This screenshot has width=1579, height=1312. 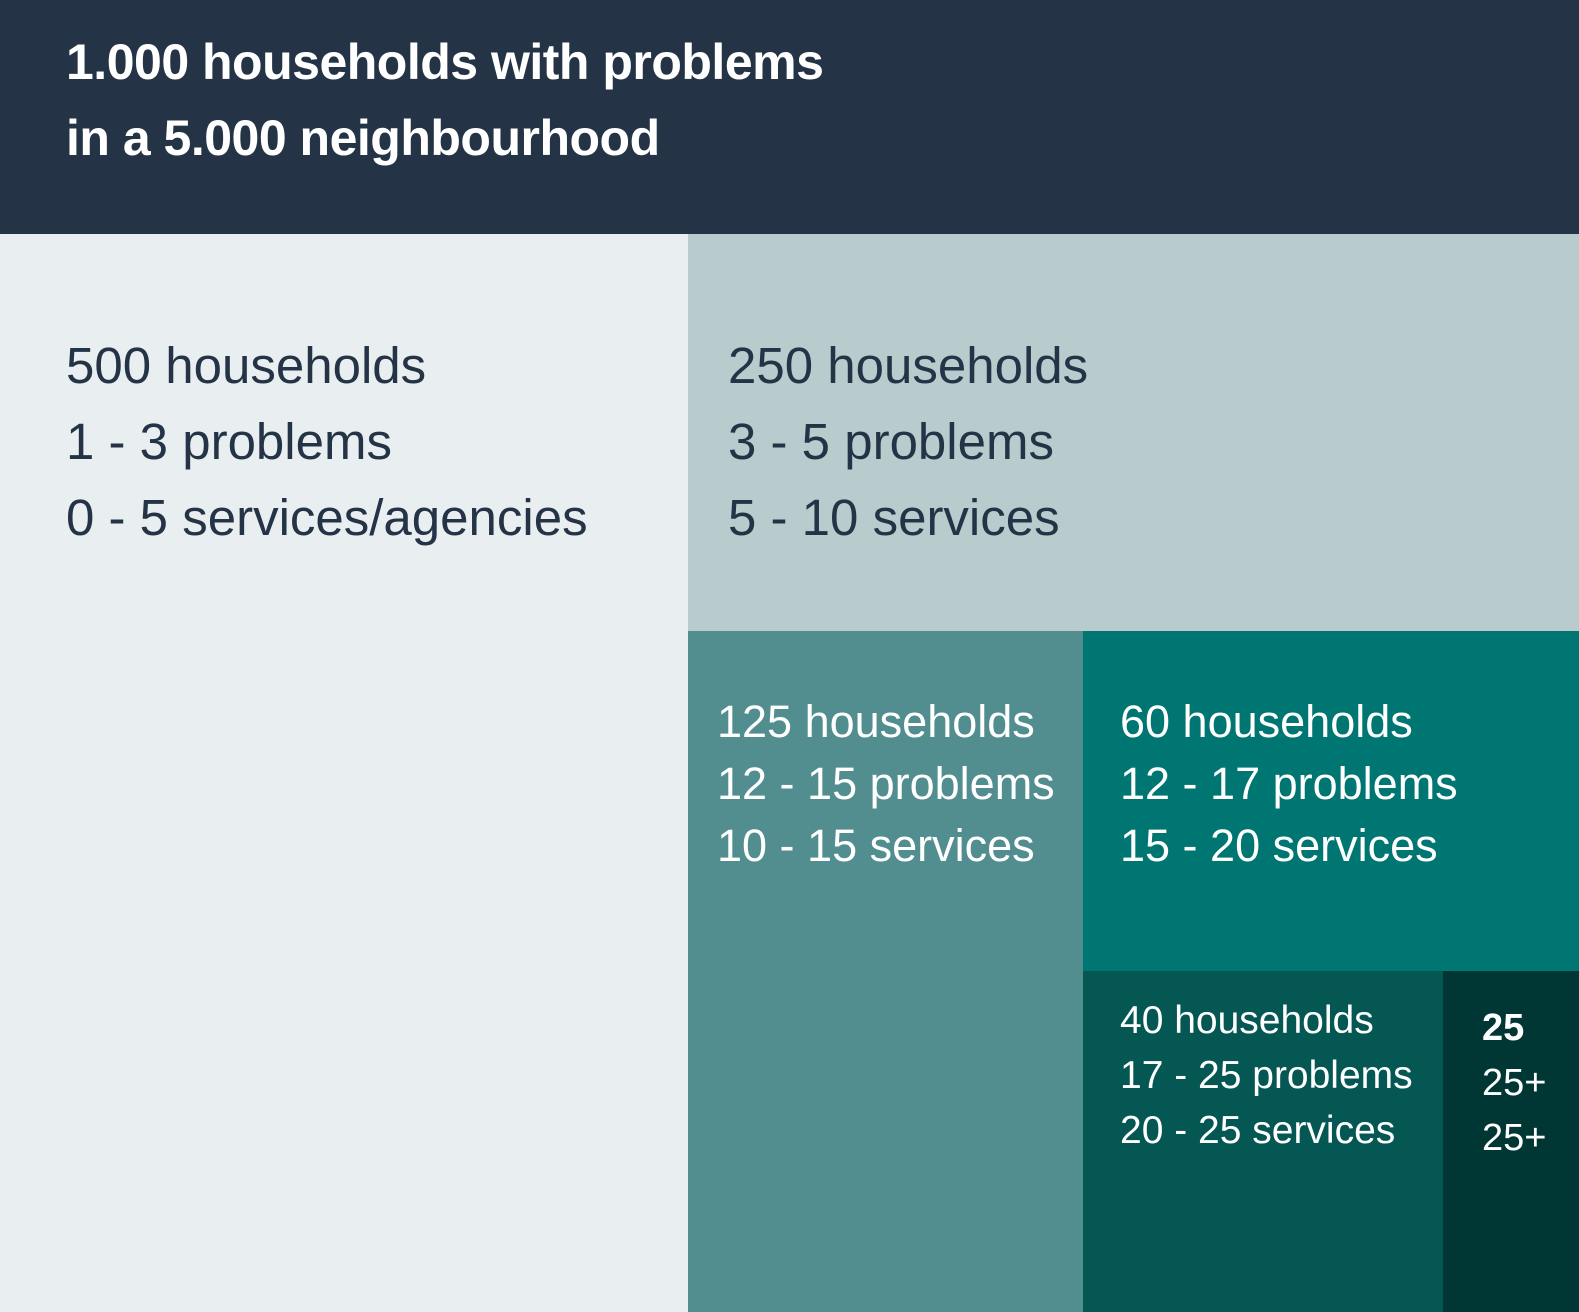 What do you see at coordinates (1503, 1028) in the screenshot?
I see `treemap-block-25-label-1: 25` at bounding box center [1503, 1028].